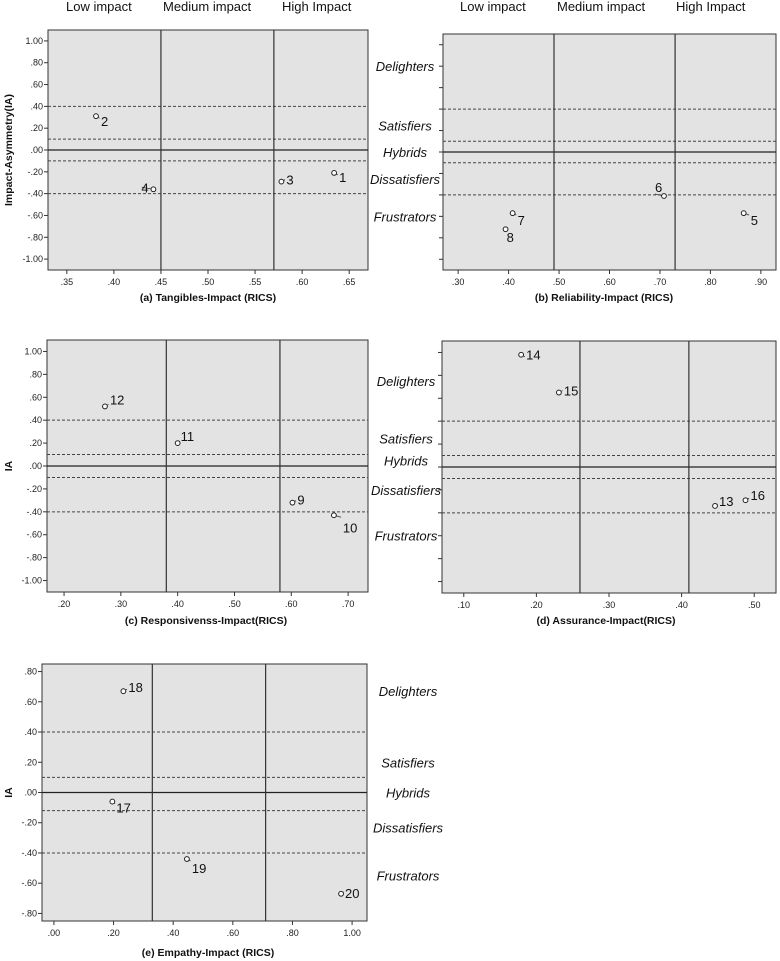 This screenshot has width=780, height=961. What do you see at coordinates (188, 436) in the screenshot?
I see `point-label-11: 11` at bounding box center [188, 436].